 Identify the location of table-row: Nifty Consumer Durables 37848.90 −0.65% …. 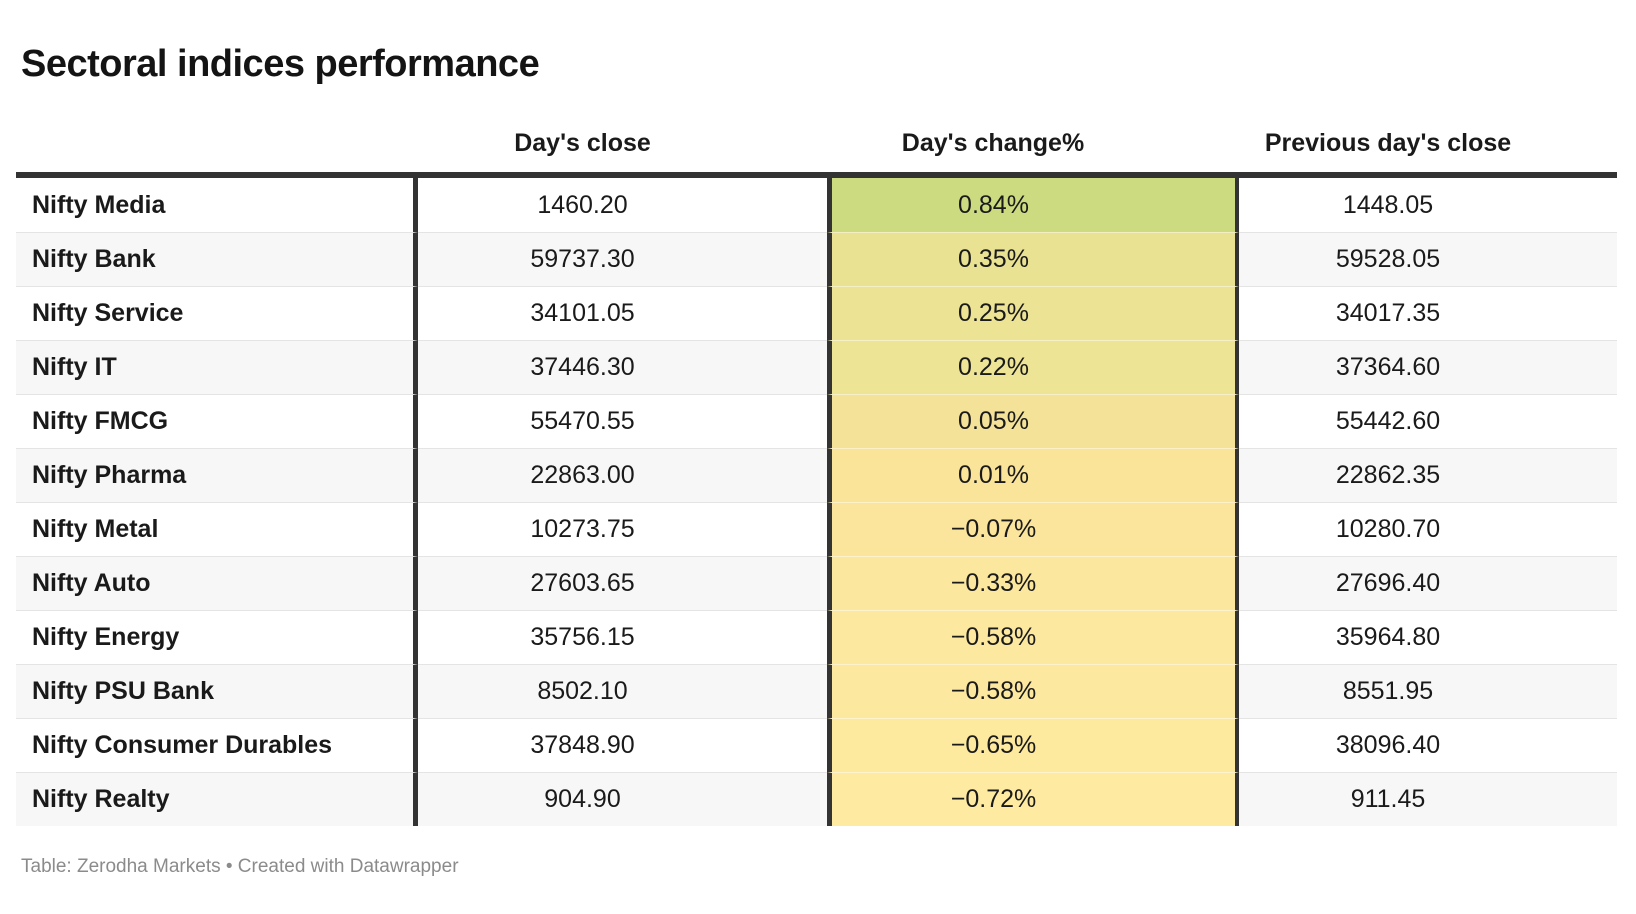
(816, 745).